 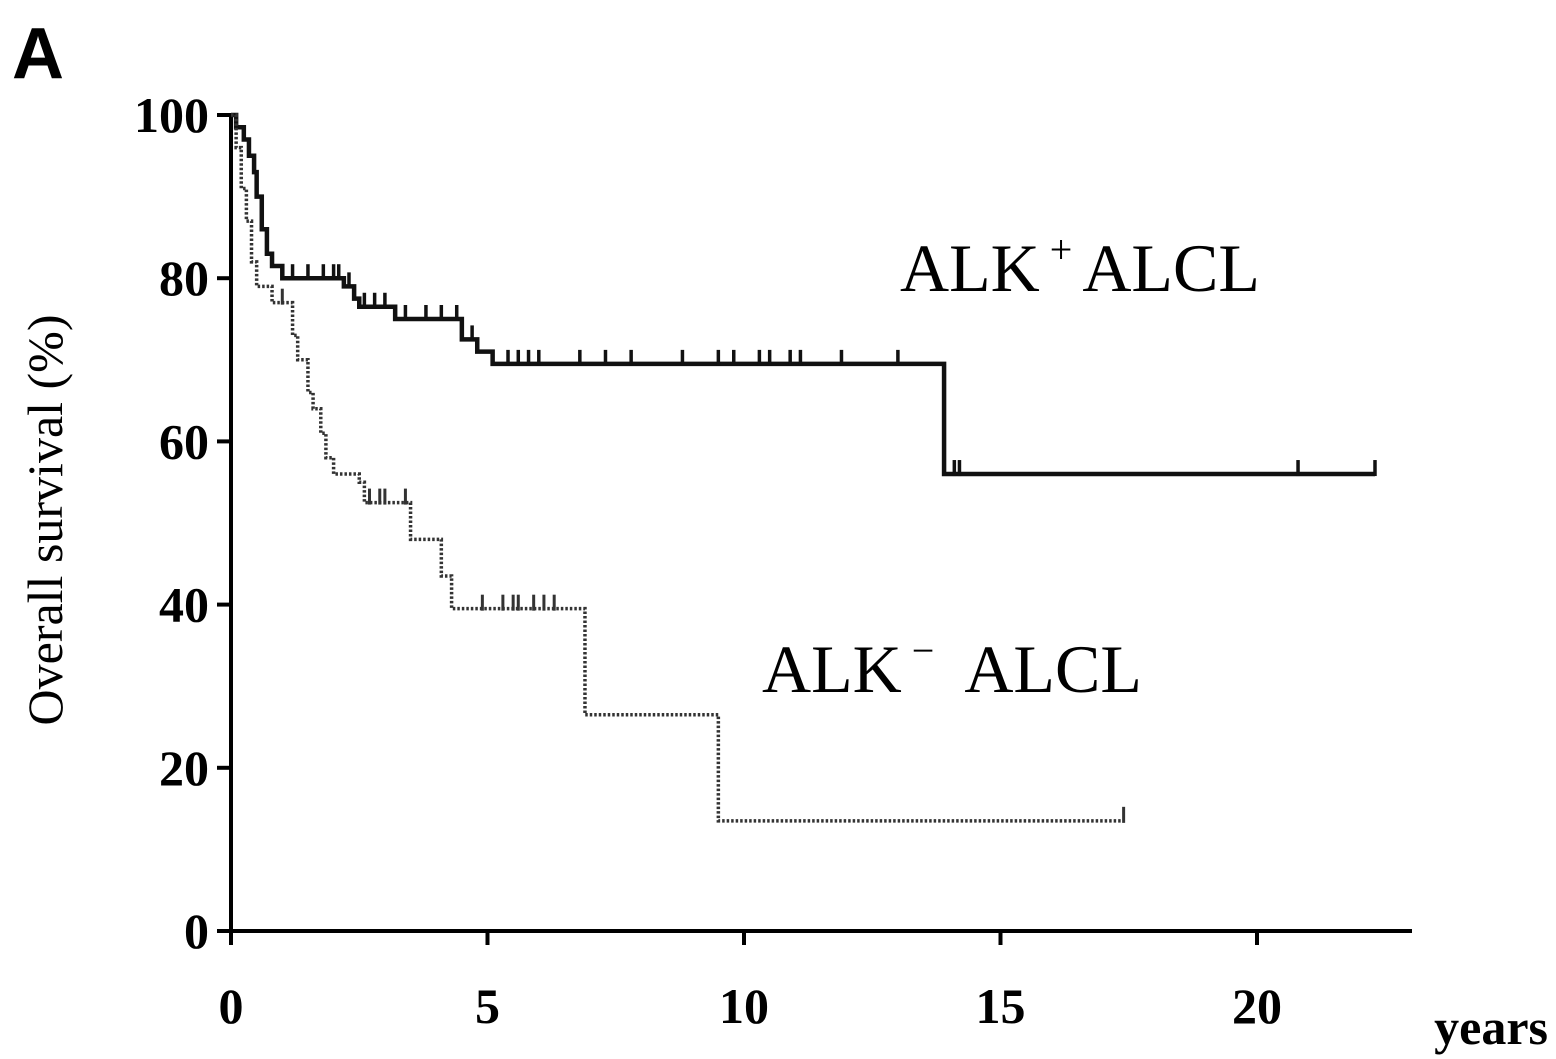 What do you see at coordinates (952, 667) in the screenshot?
I see `series-label: ALK − ALCL` at bounding box center [952, 667].